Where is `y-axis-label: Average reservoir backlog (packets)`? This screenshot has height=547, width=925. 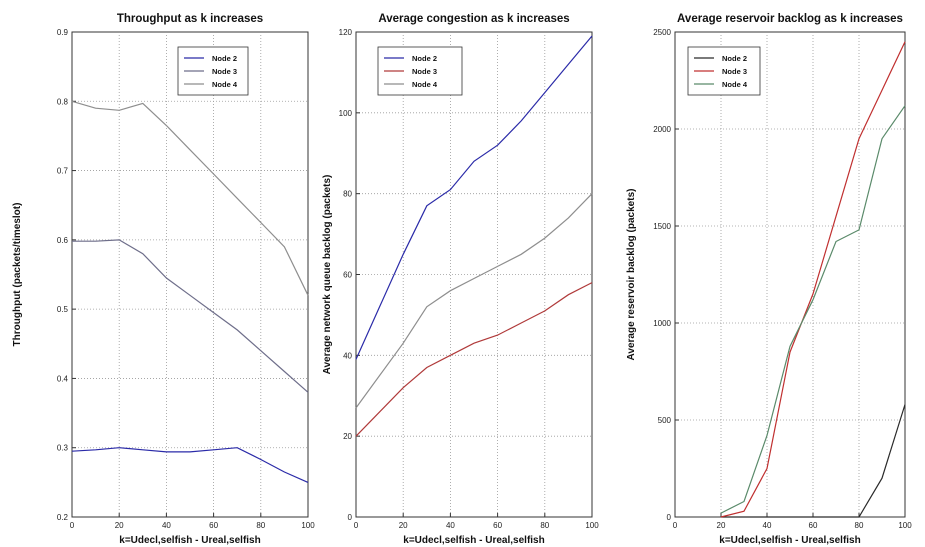 y-axis-label: Average reservoir backlog (packets) is located at coordinates (631, 275).